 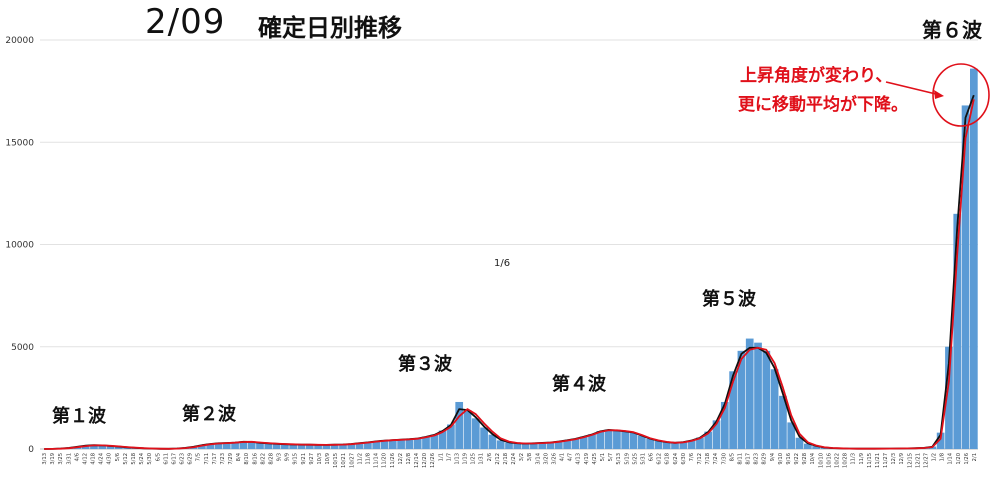 What do you see at coordinates (913, 88) in the screenshot?
I see `callout-arrow` at bounding box center [913, 88].